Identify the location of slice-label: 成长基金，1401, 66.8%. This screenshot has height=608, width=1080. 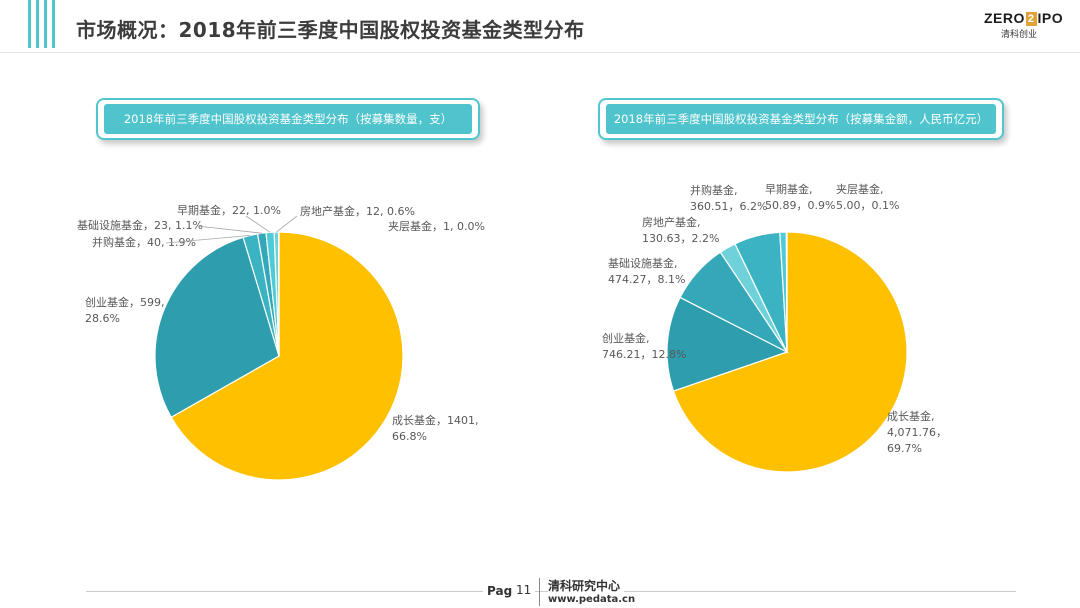
(435, 428).